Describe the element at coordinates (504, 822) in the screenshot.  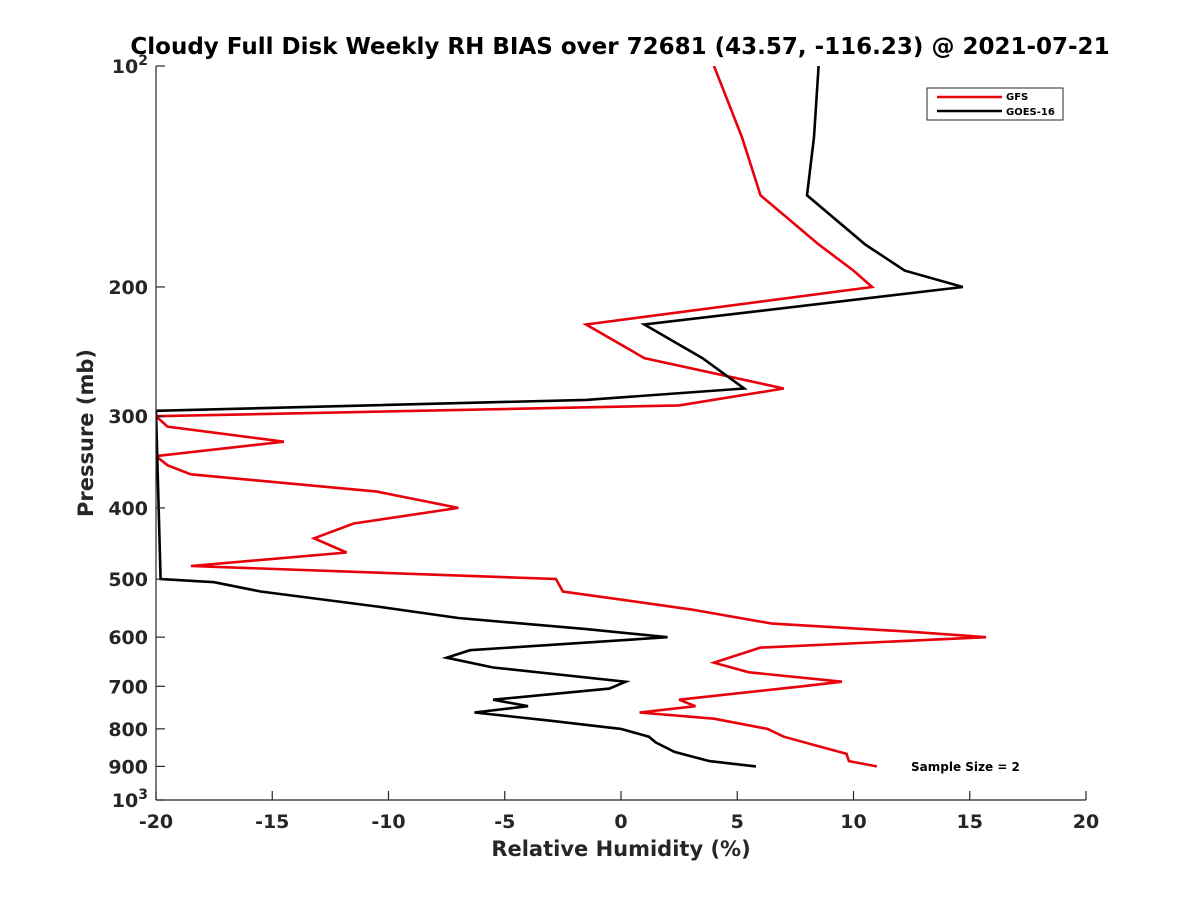
I see `x-tick-label: -5` at that location.